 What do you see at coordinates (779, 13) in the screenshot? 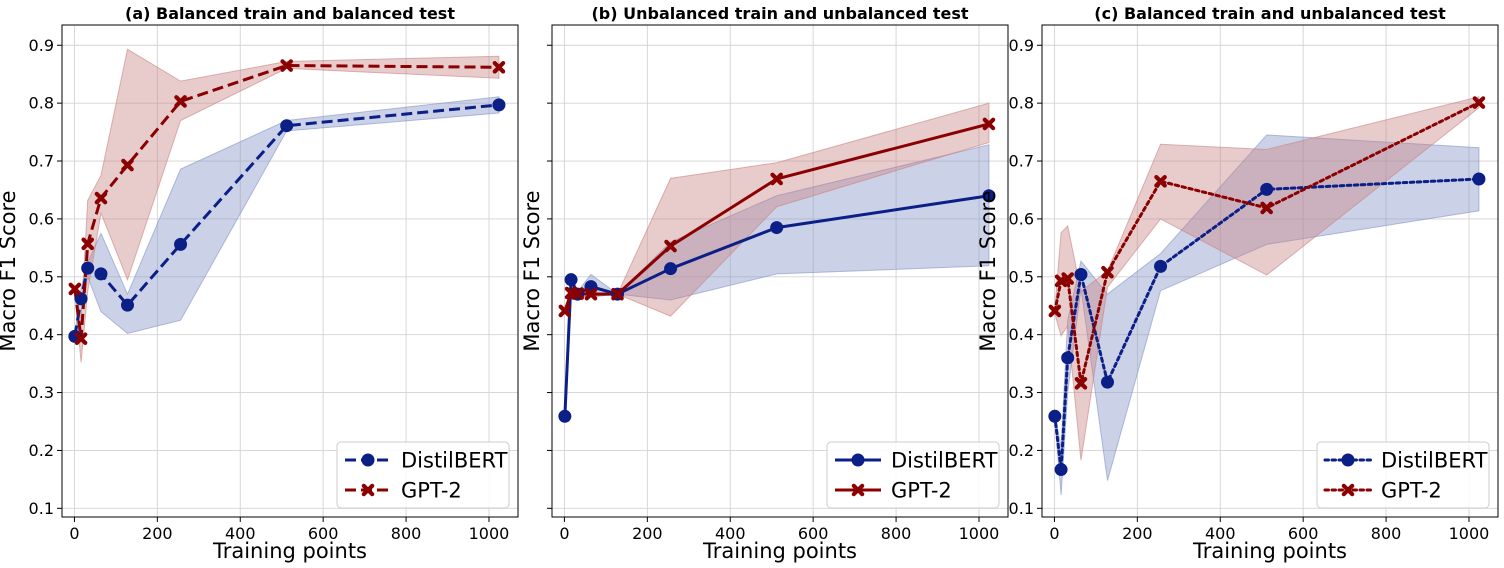
I see `chart-title: (b) Unbalanced train and unbalanced test` at bounding box center [779, 13].